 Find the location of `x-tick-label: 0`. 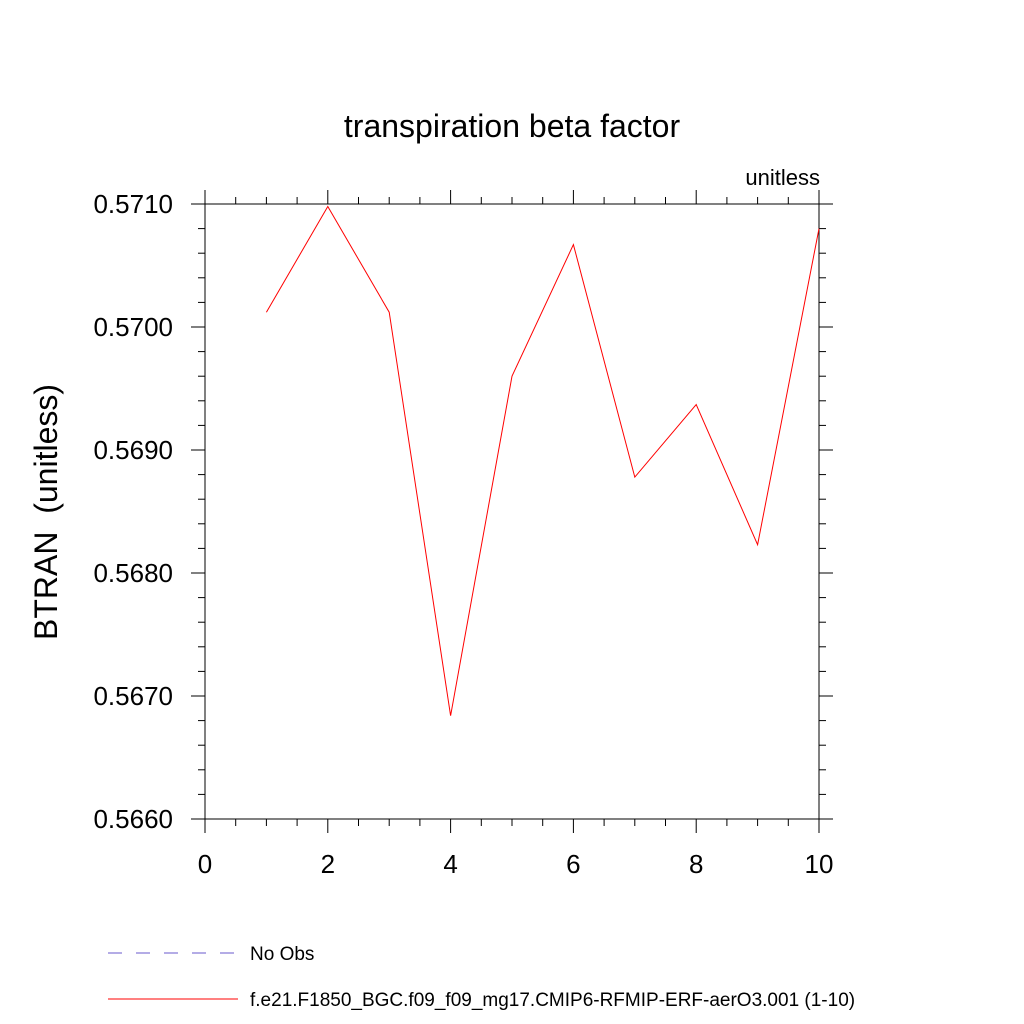

x-tick-label: 0 is located at coordinates (205, 864).